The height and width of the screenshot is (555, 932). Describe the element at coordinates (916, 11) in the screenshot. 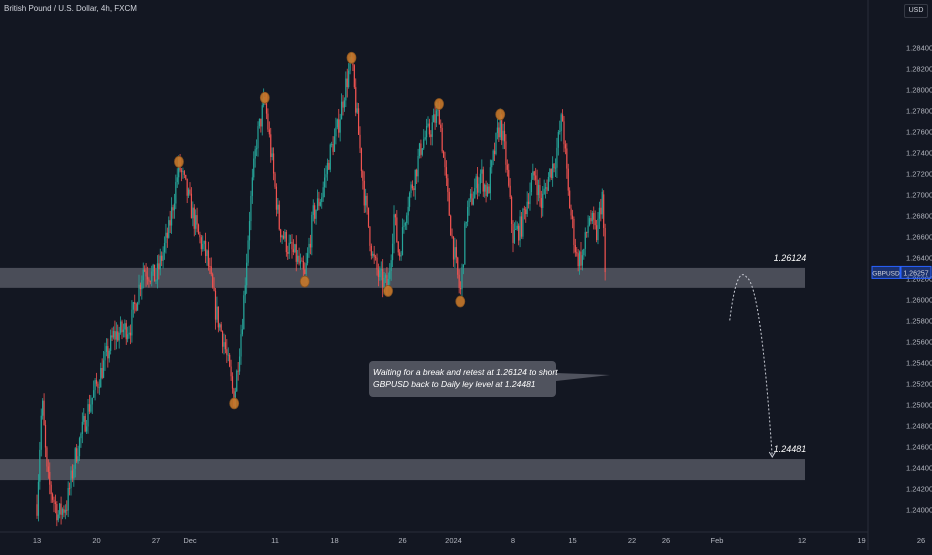

I see `currency-button: USD` at that location.